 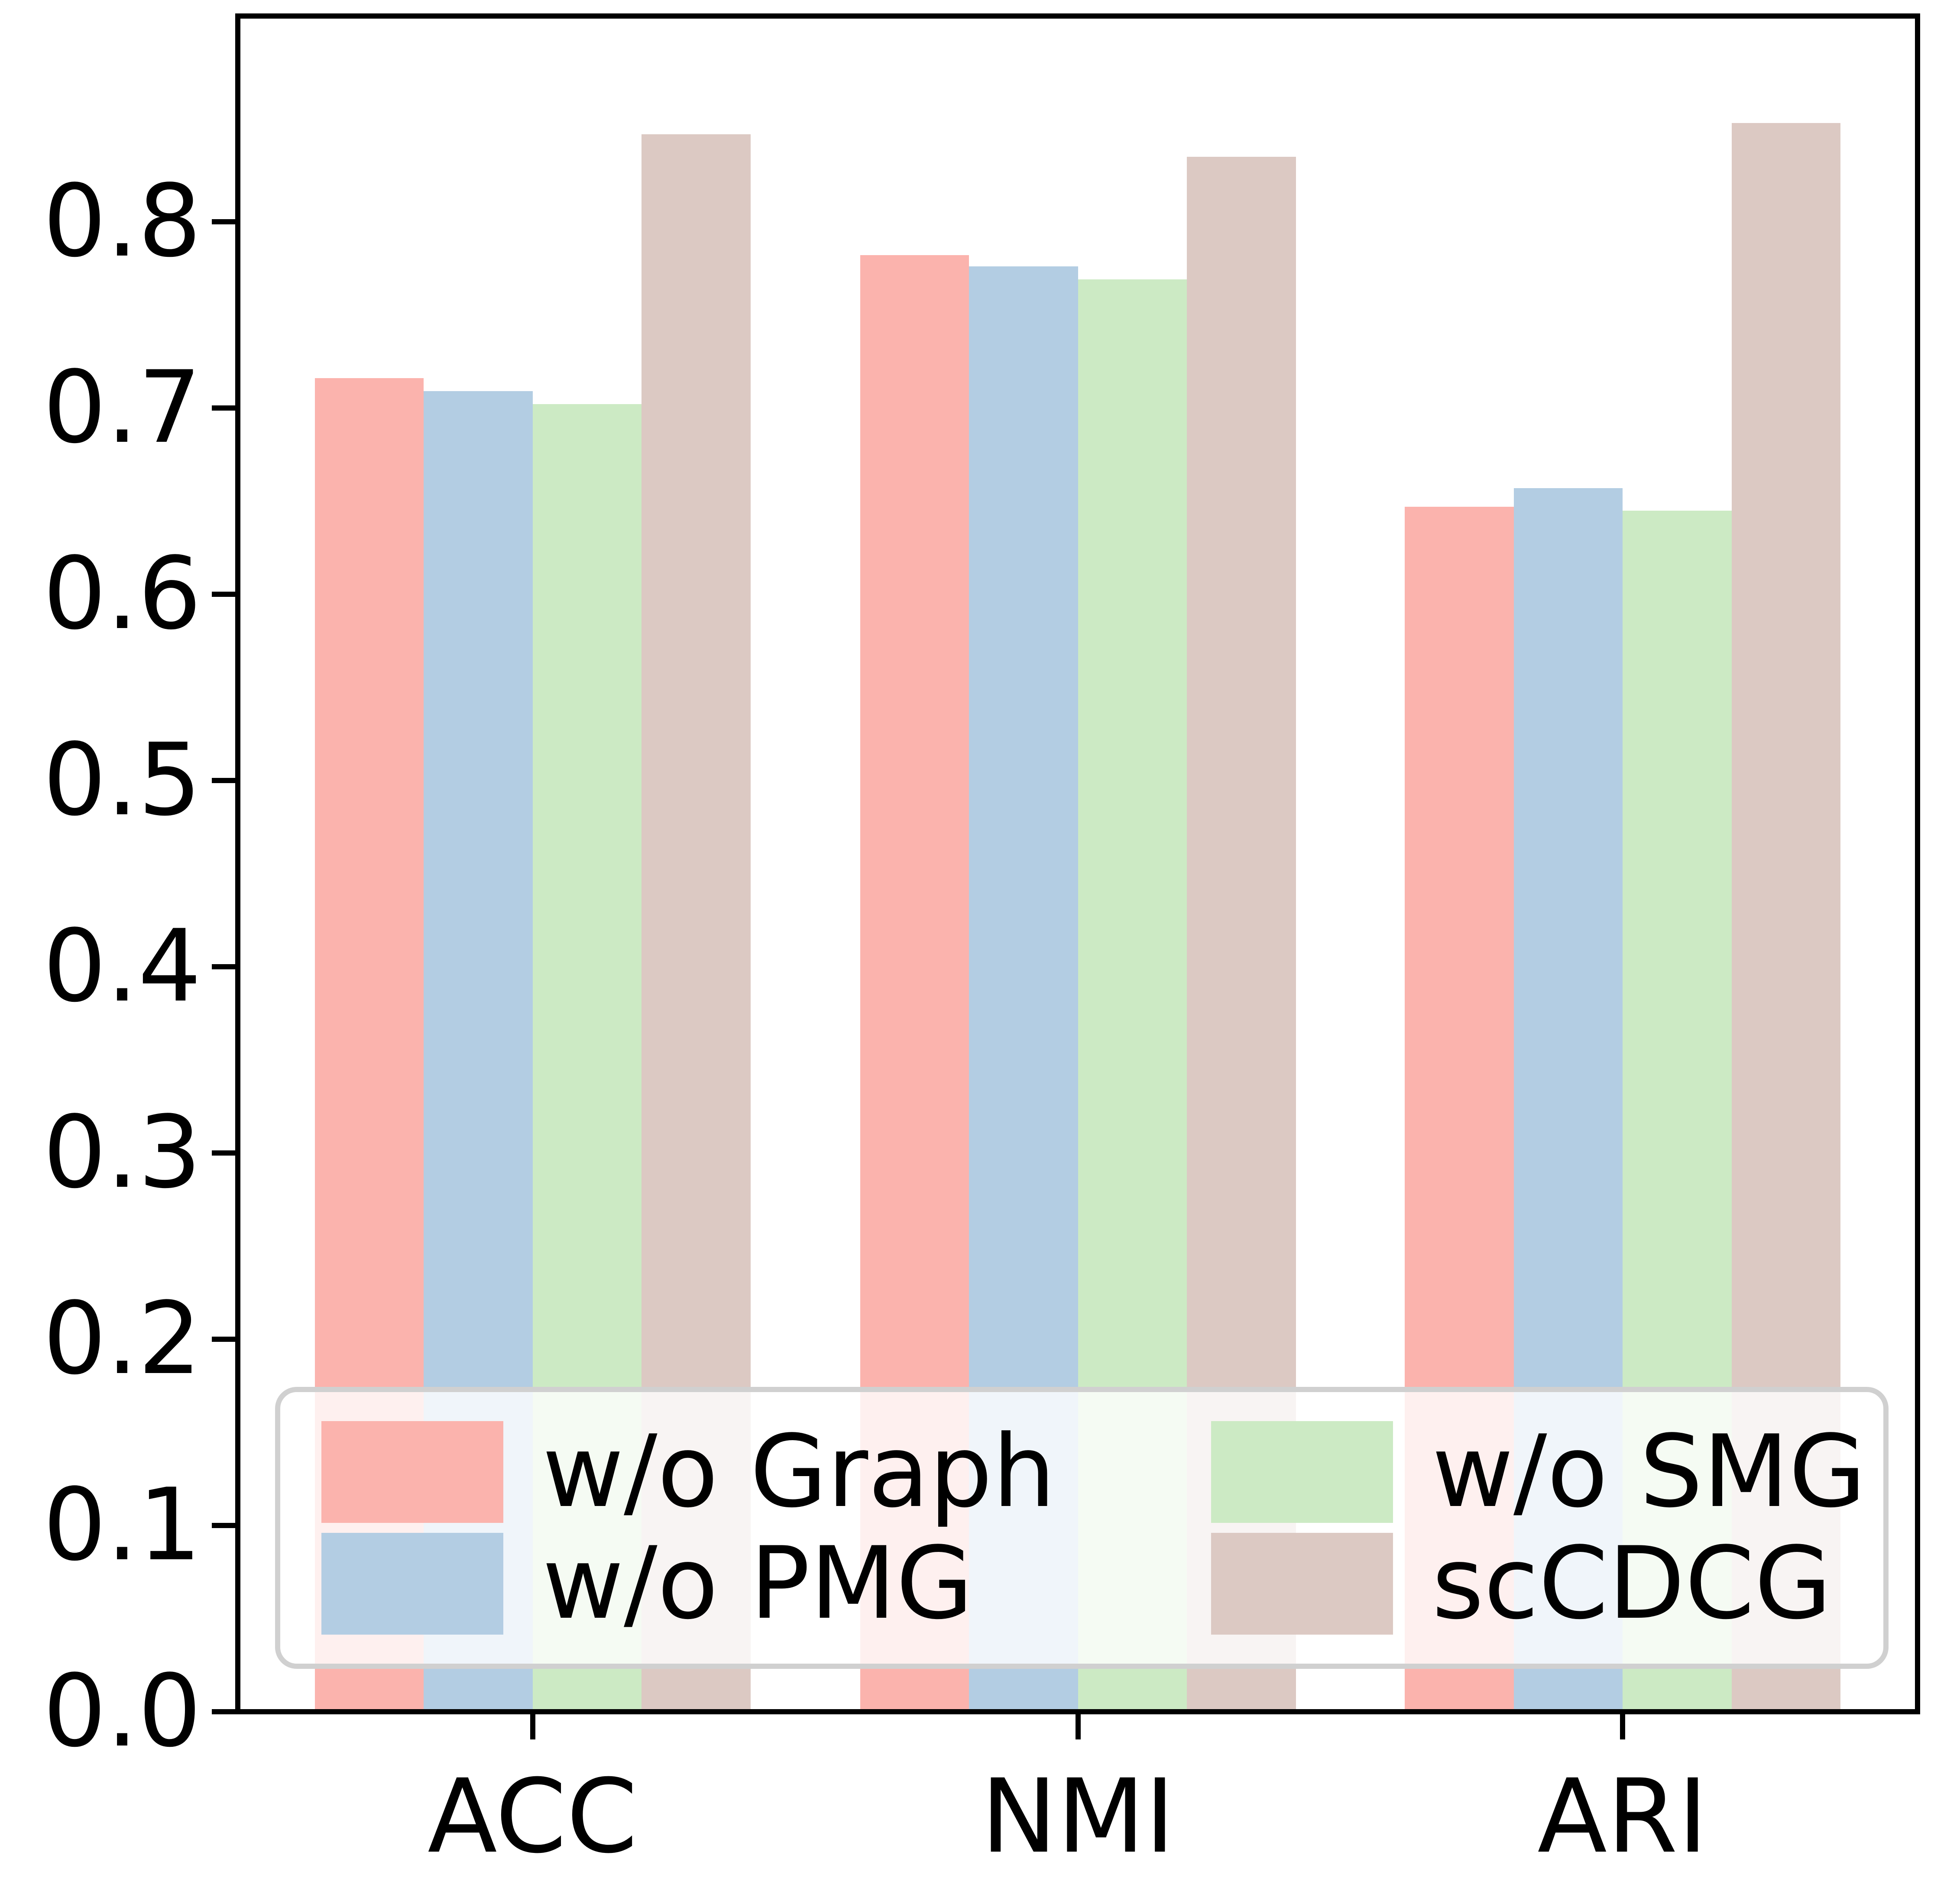 I want to click on legend-item-w-o-pmg: w/o PMG, so click(x=766, y=1584).